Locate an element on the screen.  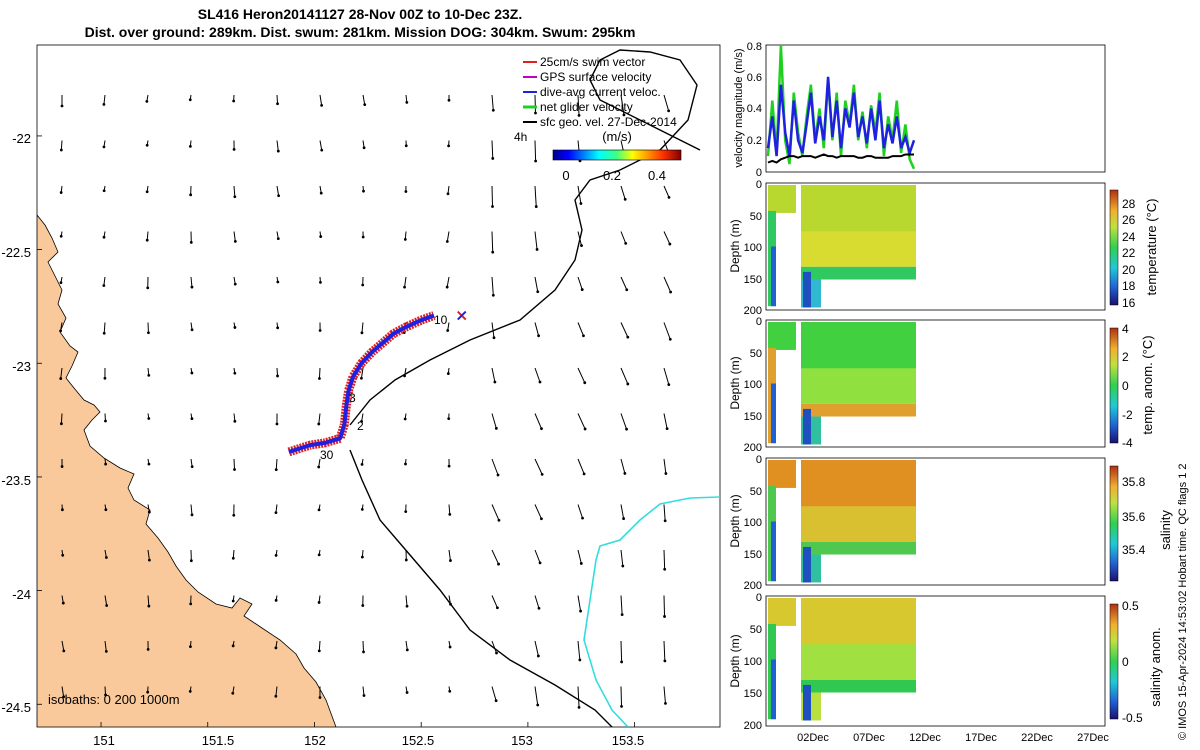
colorbar-tick: 35.6 is located at coordinates (1134, 517).